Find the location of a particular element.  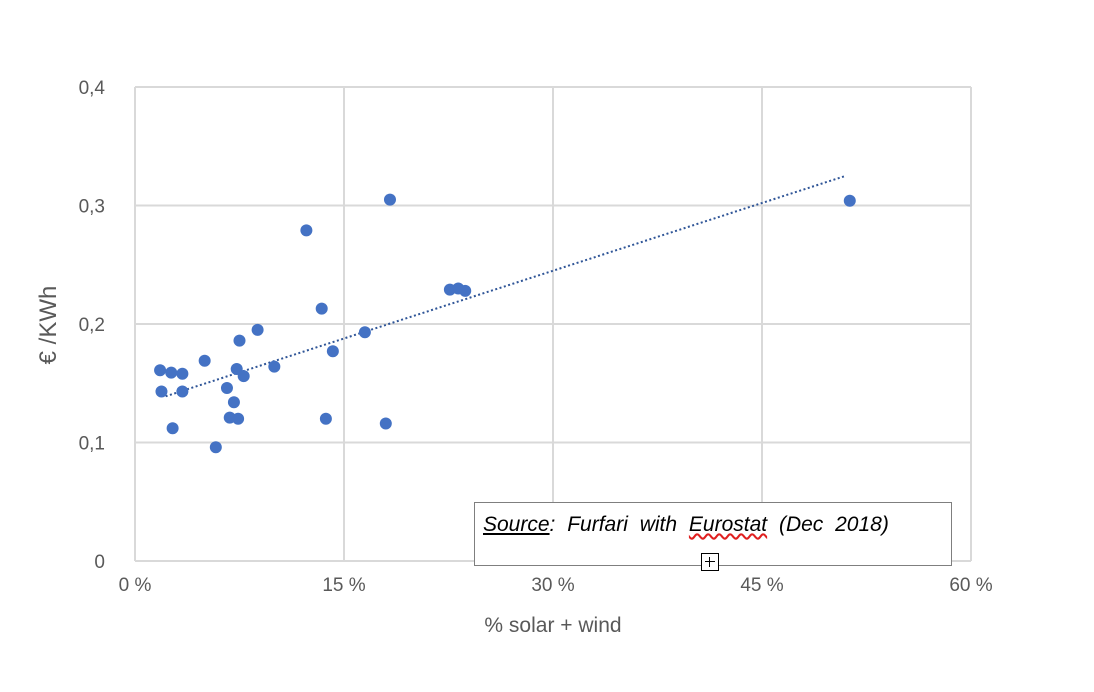

y-tick-label: 0,2 is located at coordinates (92, 325).